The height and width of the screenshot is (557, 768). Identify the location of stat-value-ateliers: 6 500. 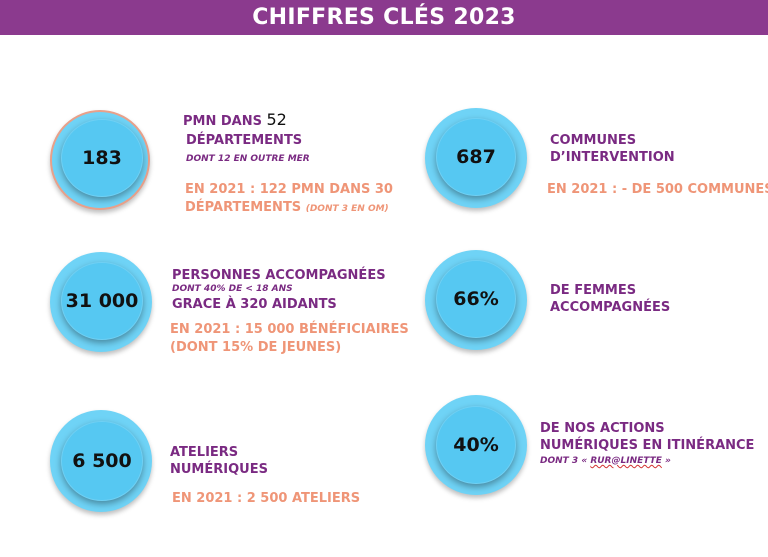
(102, 461).